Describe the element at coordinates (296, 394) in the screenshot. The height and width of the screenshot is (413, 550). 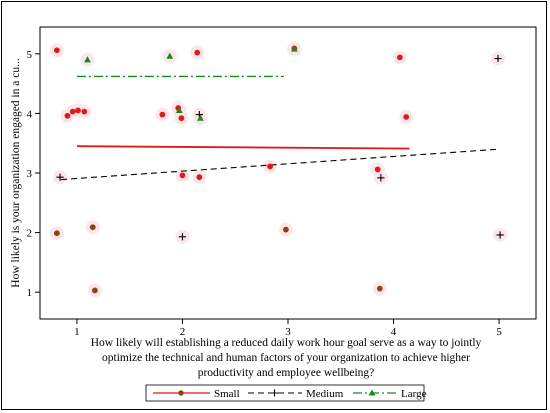
I see `legend-item-medium: Medium` at that location.